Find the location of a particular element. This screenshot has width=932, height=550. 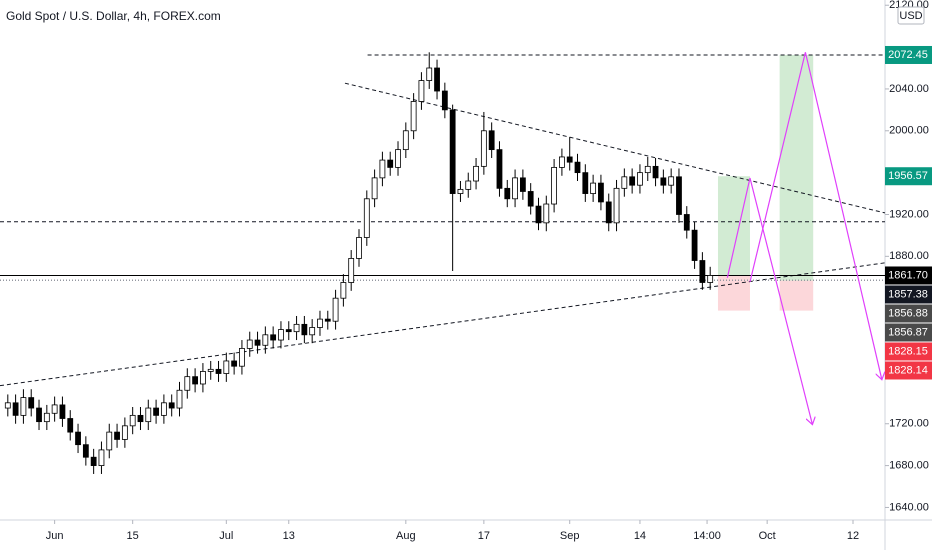

price-tag-label: 1861.70 is located at coordinates (908, 275).